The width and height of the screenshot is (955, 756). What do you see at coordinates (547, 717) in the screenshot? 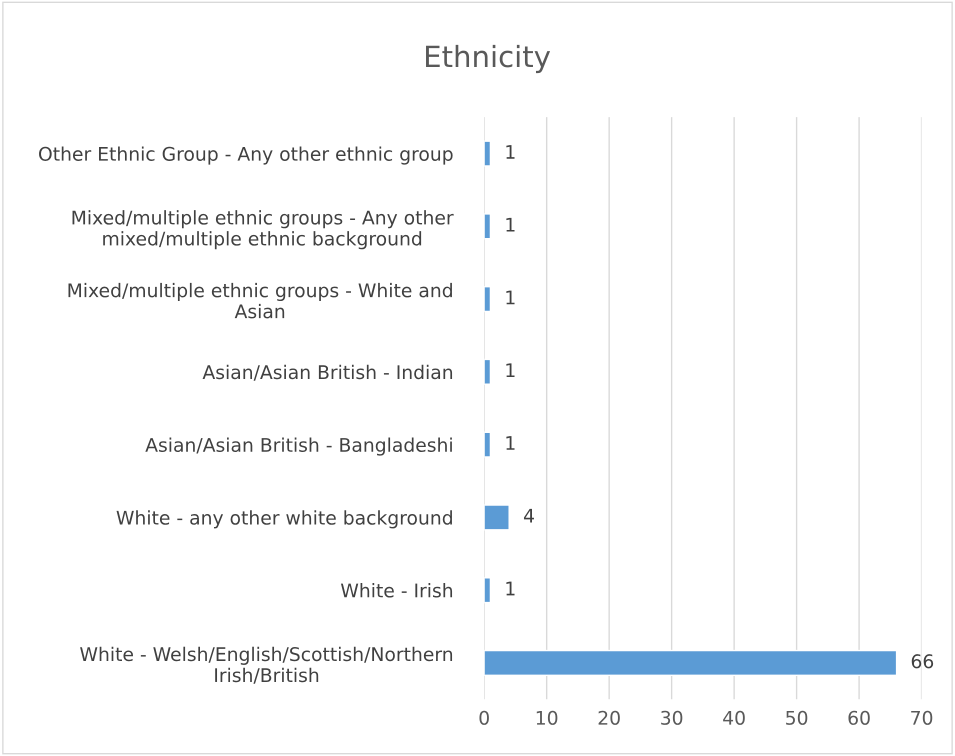
I see `x-tick-label: 10` at bounding box center [547, 717].